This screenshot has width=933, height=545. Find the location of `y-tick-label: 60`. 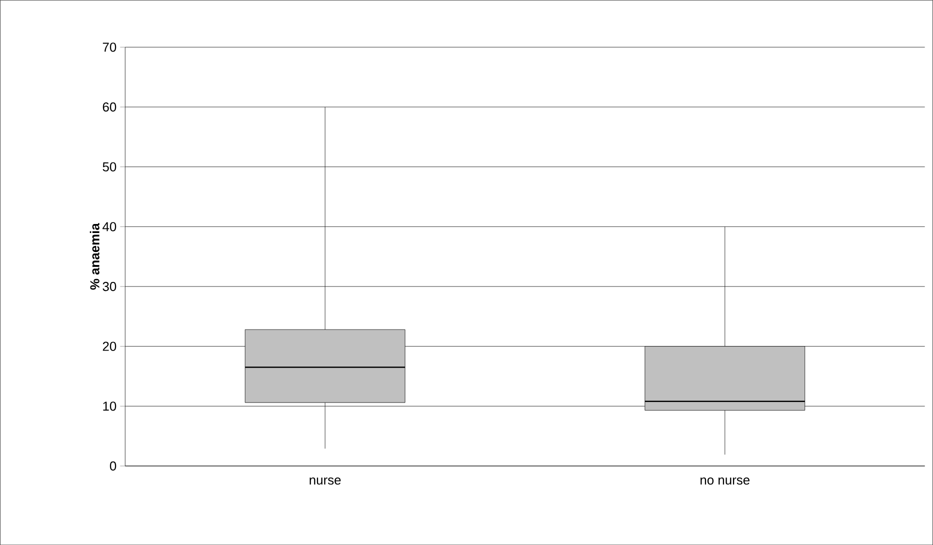

y-tick-label: 60 is located at coordinates (109, 107).